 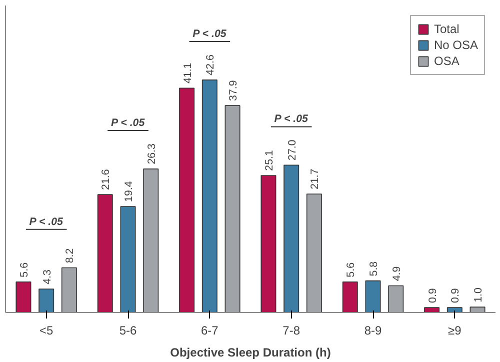 What do you see at coordinates (46, 331) in the screenshot?
I see `x-tick-label: <5` at bounding box center [46, 331].